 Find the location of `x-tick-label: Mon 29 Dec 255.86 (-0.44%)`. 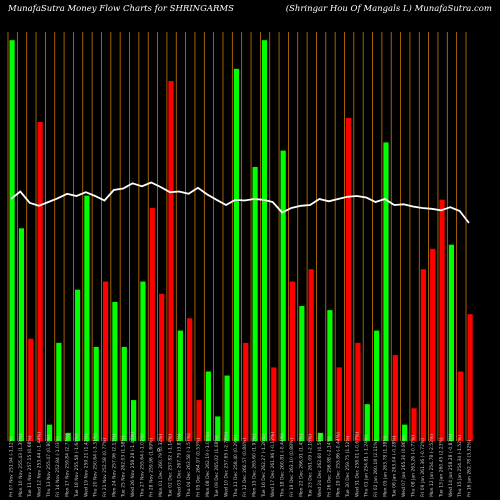

x-tick-label: Mon 29 Dec 255.86 (-0.44%) is located at coordinates (339, 464).